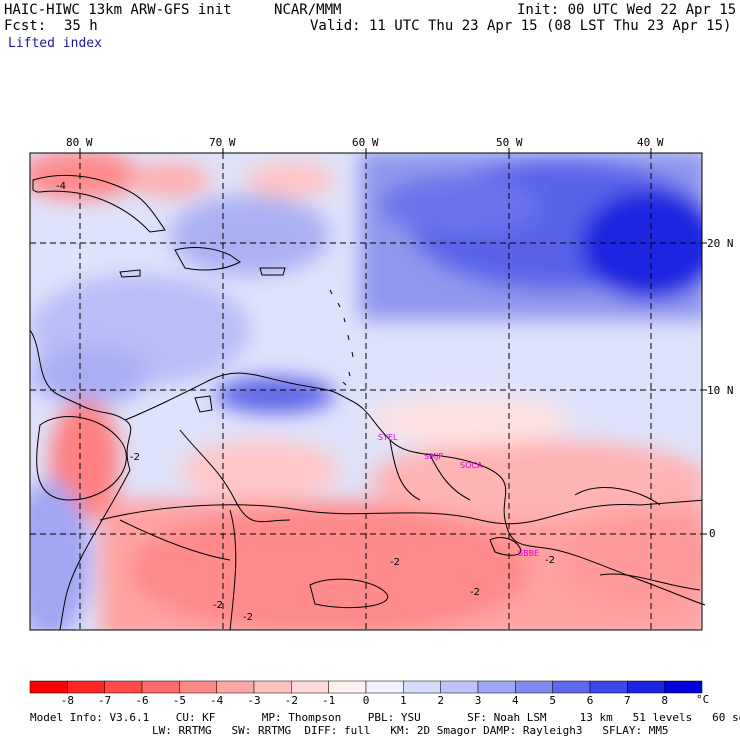  I want to click on station-label: SYEL, so click(388, 437).